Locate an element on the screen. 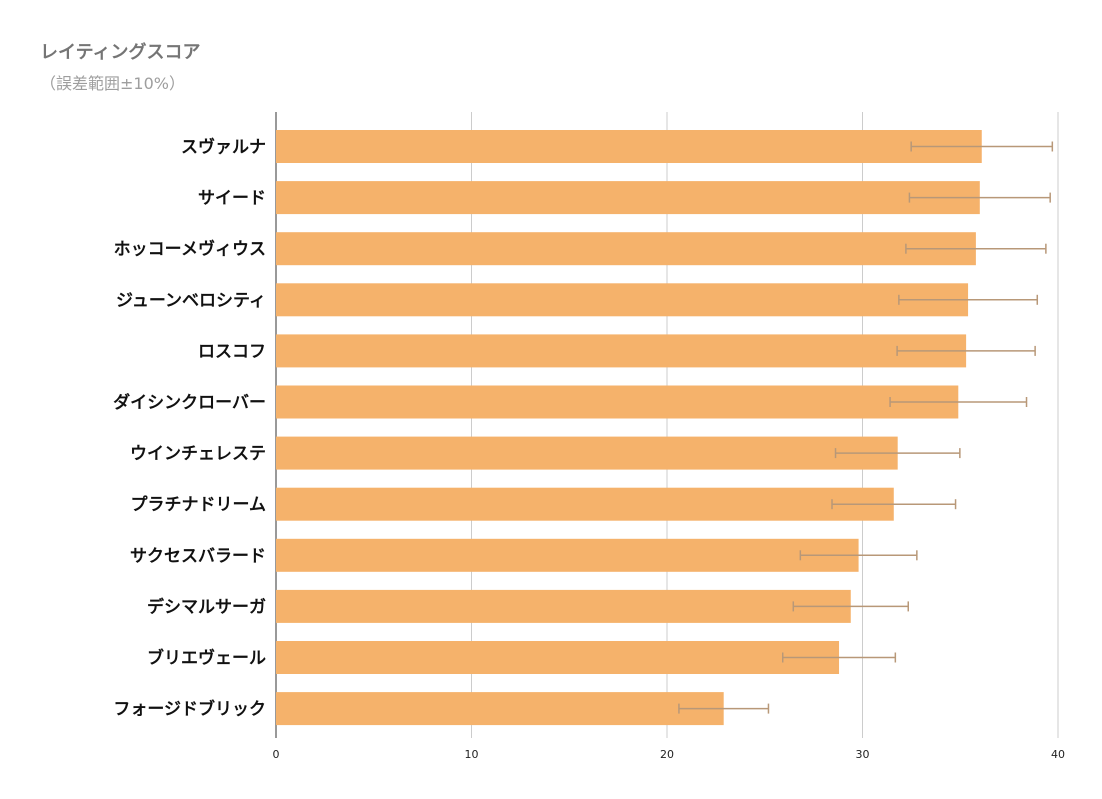  category-label: ブリエヴェール is located at coordinates (206, 658).